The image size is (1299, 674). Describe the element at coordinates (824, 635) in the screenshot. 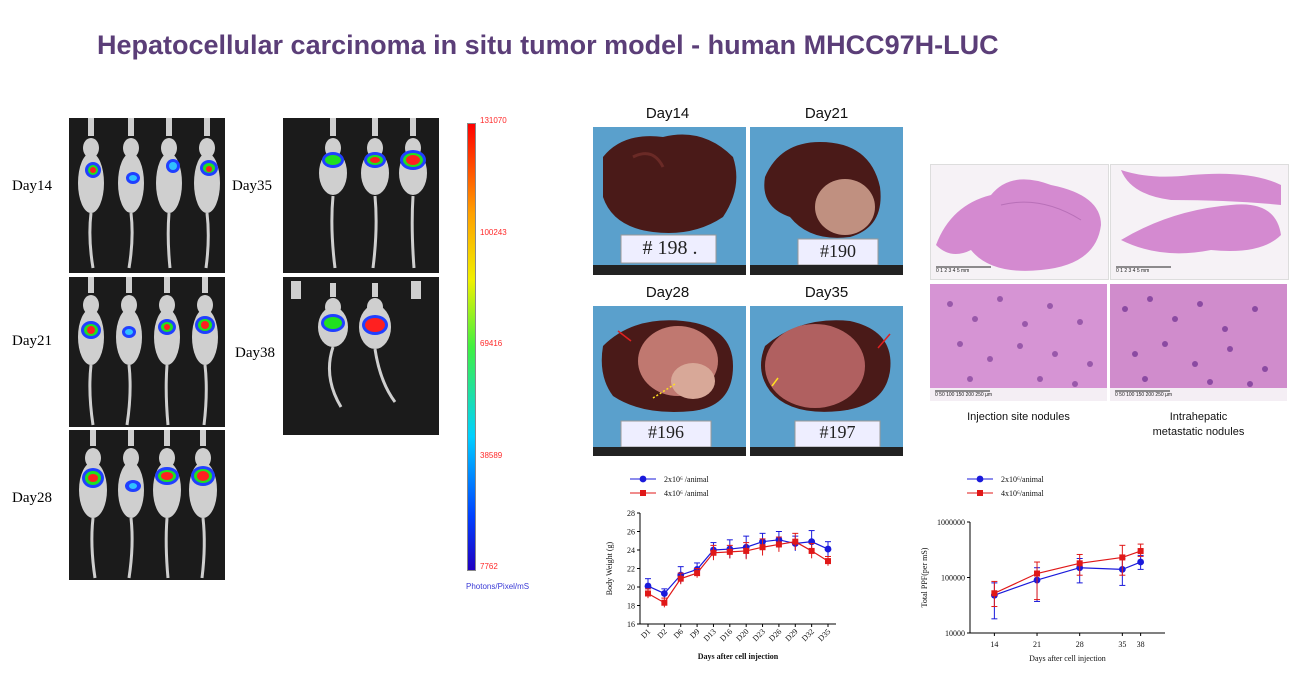

I see `bw-xtick-label-11: D35` at that location.